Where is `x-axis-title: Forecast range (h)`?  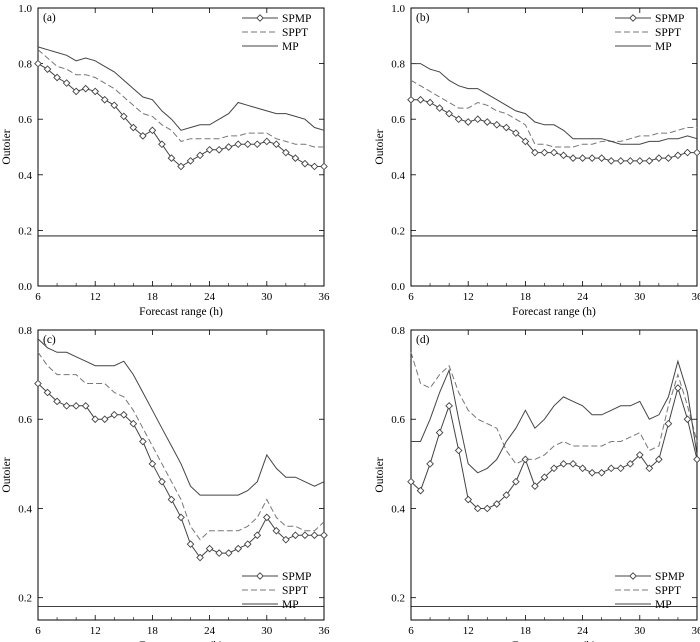 x-axis-title: Forecast range (h) is located at coordinates (181, 312).